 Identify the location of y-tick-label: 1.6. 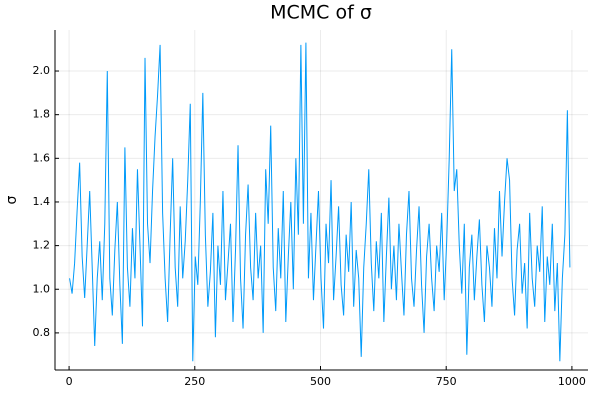
(42, 157).